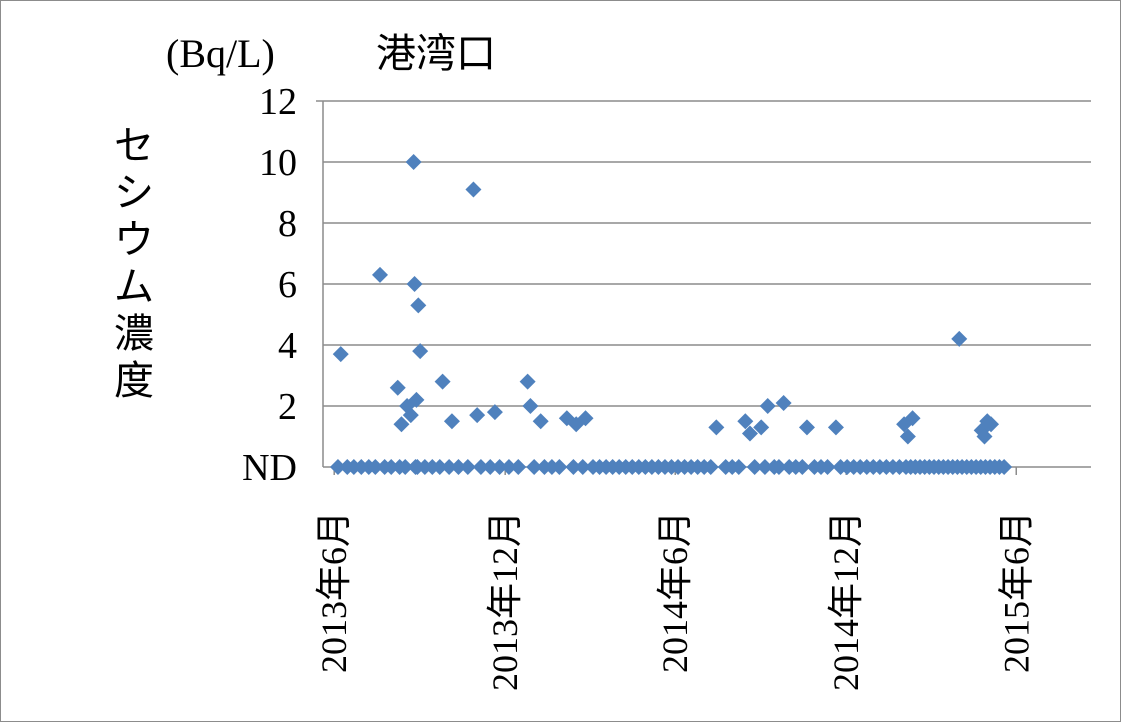  What do you see at coordinates (846, 601) in the screenshot?
I see `x-tick-label: 2014年12月` at bounding box center [846, 601].